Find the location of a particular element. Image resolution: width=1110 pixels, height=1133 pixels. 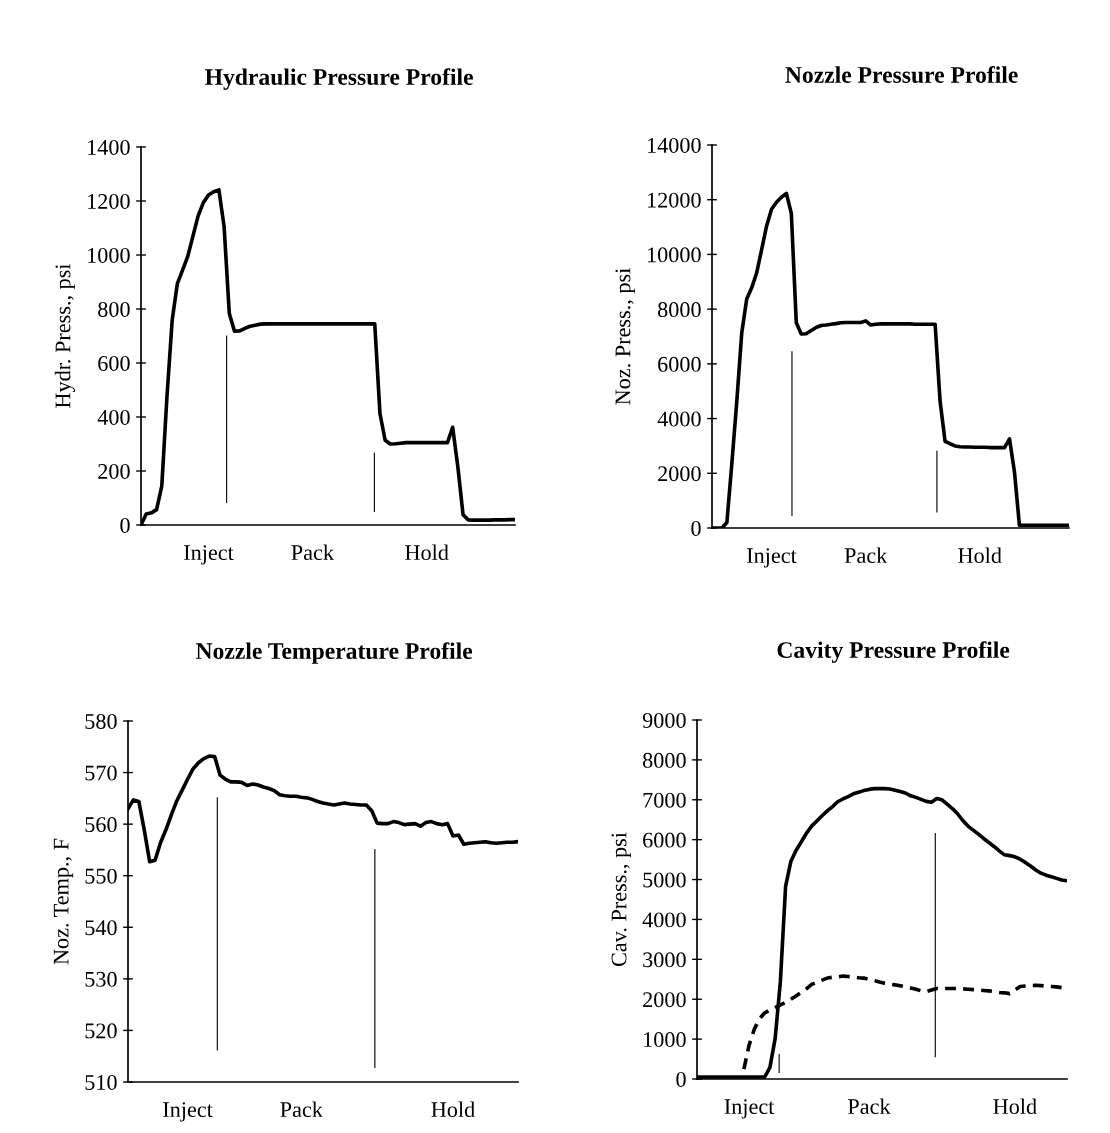

y-axis-title: Noz. Press., psi is located at coordinates (625, 336).